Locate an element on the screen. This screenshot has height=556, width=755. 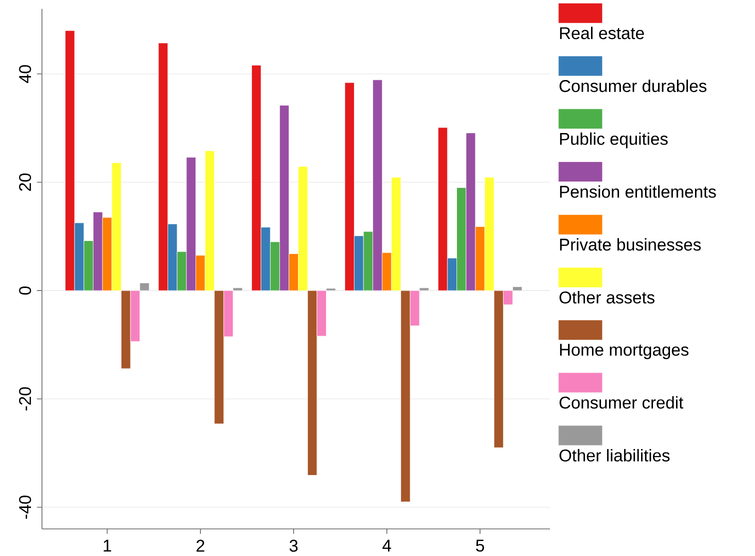
legend-label: Home mortgages is located at coordinates (624, 352).